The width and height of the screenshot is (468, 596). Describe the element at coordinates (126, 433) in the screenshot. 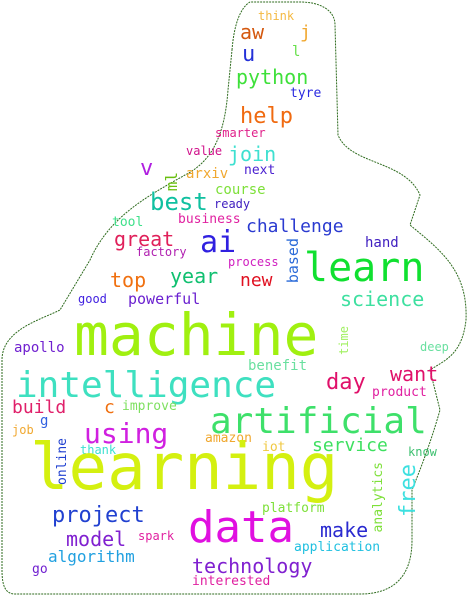

I see `word-using: using` at that location.